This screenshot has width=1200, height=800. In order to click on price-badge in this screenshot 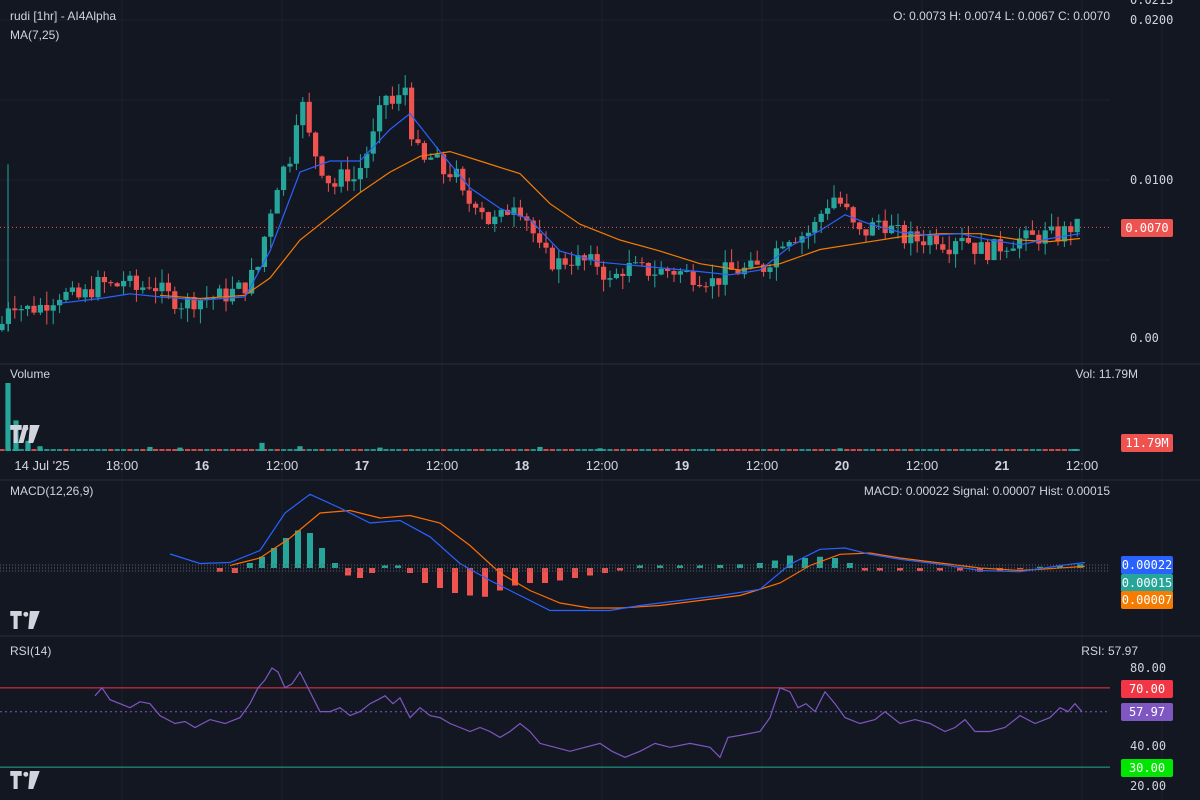, I will do `click(1147, 228)`.